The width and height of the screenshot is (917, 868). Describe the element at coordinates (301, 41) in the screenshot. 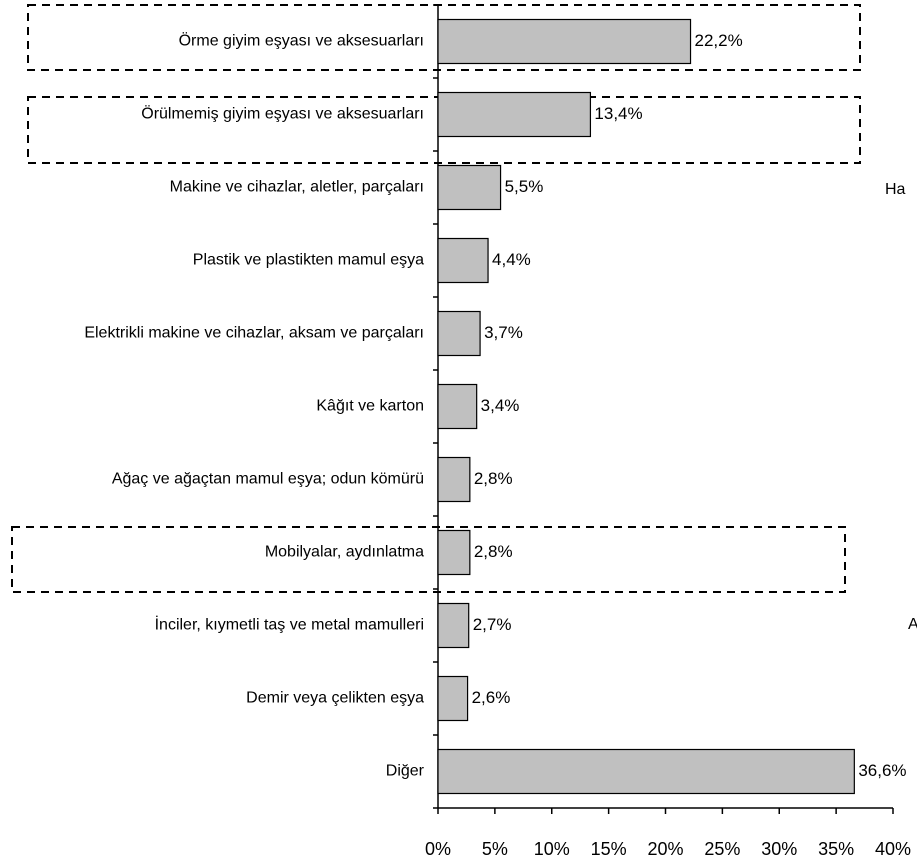

I see `y-tick-label: Örme giyim eşyası ve aksesuarları` at that location.